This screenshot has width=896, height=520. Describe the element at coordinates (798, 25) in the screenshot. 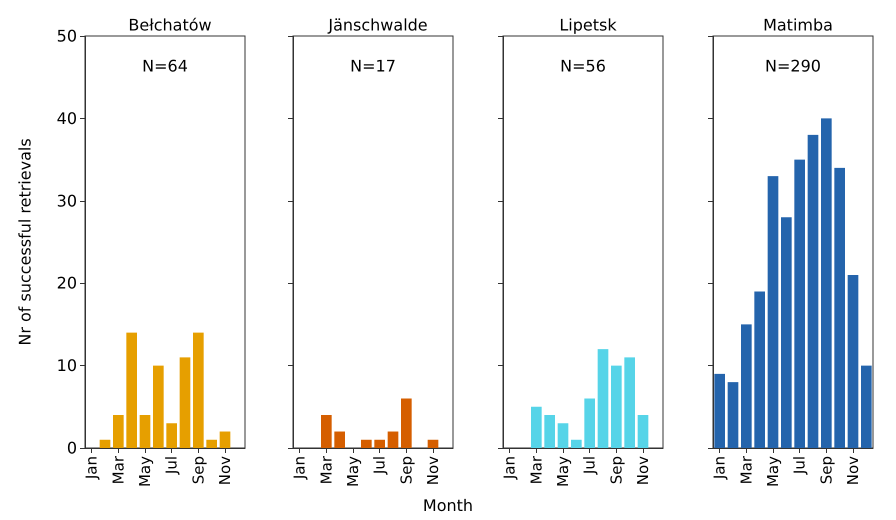

I see `chart-title: Matimba` at that location.